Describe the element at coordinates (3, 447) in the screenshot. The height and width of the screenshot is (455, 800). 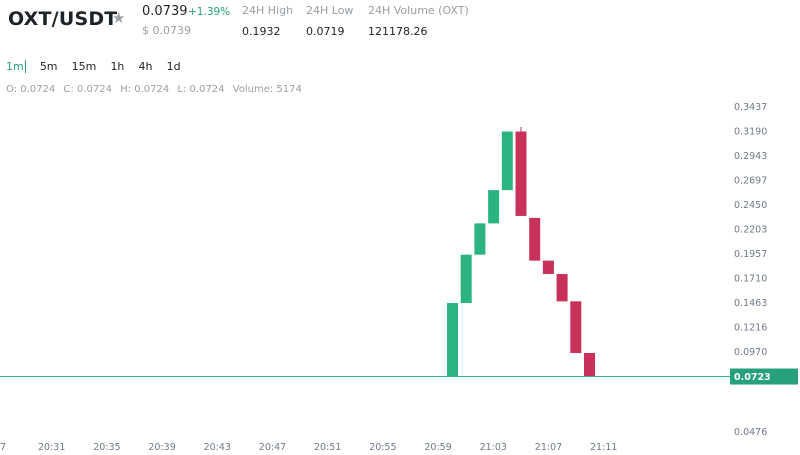
I see `x-tick-label: 7` at that location.